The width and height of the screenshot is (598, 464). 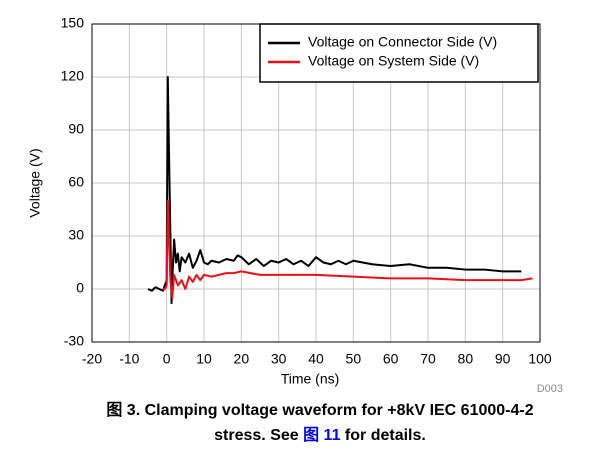 I want to click on legend-label: Voltage on System Side (V), so click(x=393, y=61).